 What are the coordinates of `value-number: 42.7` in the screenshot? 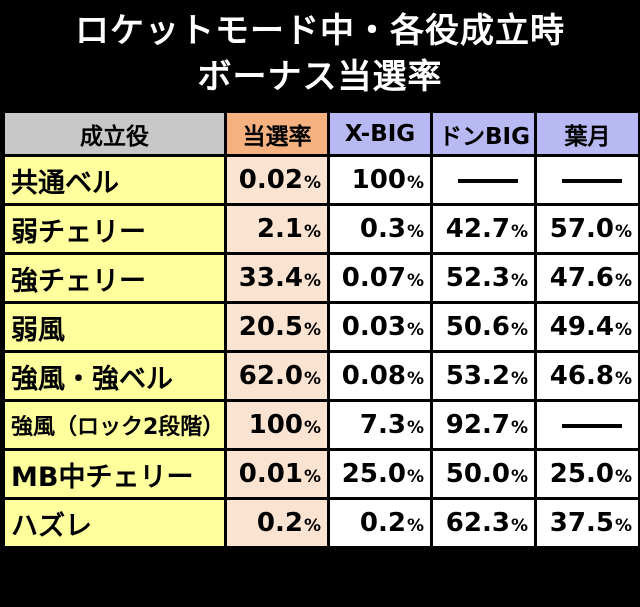 It's located at (477, 229).